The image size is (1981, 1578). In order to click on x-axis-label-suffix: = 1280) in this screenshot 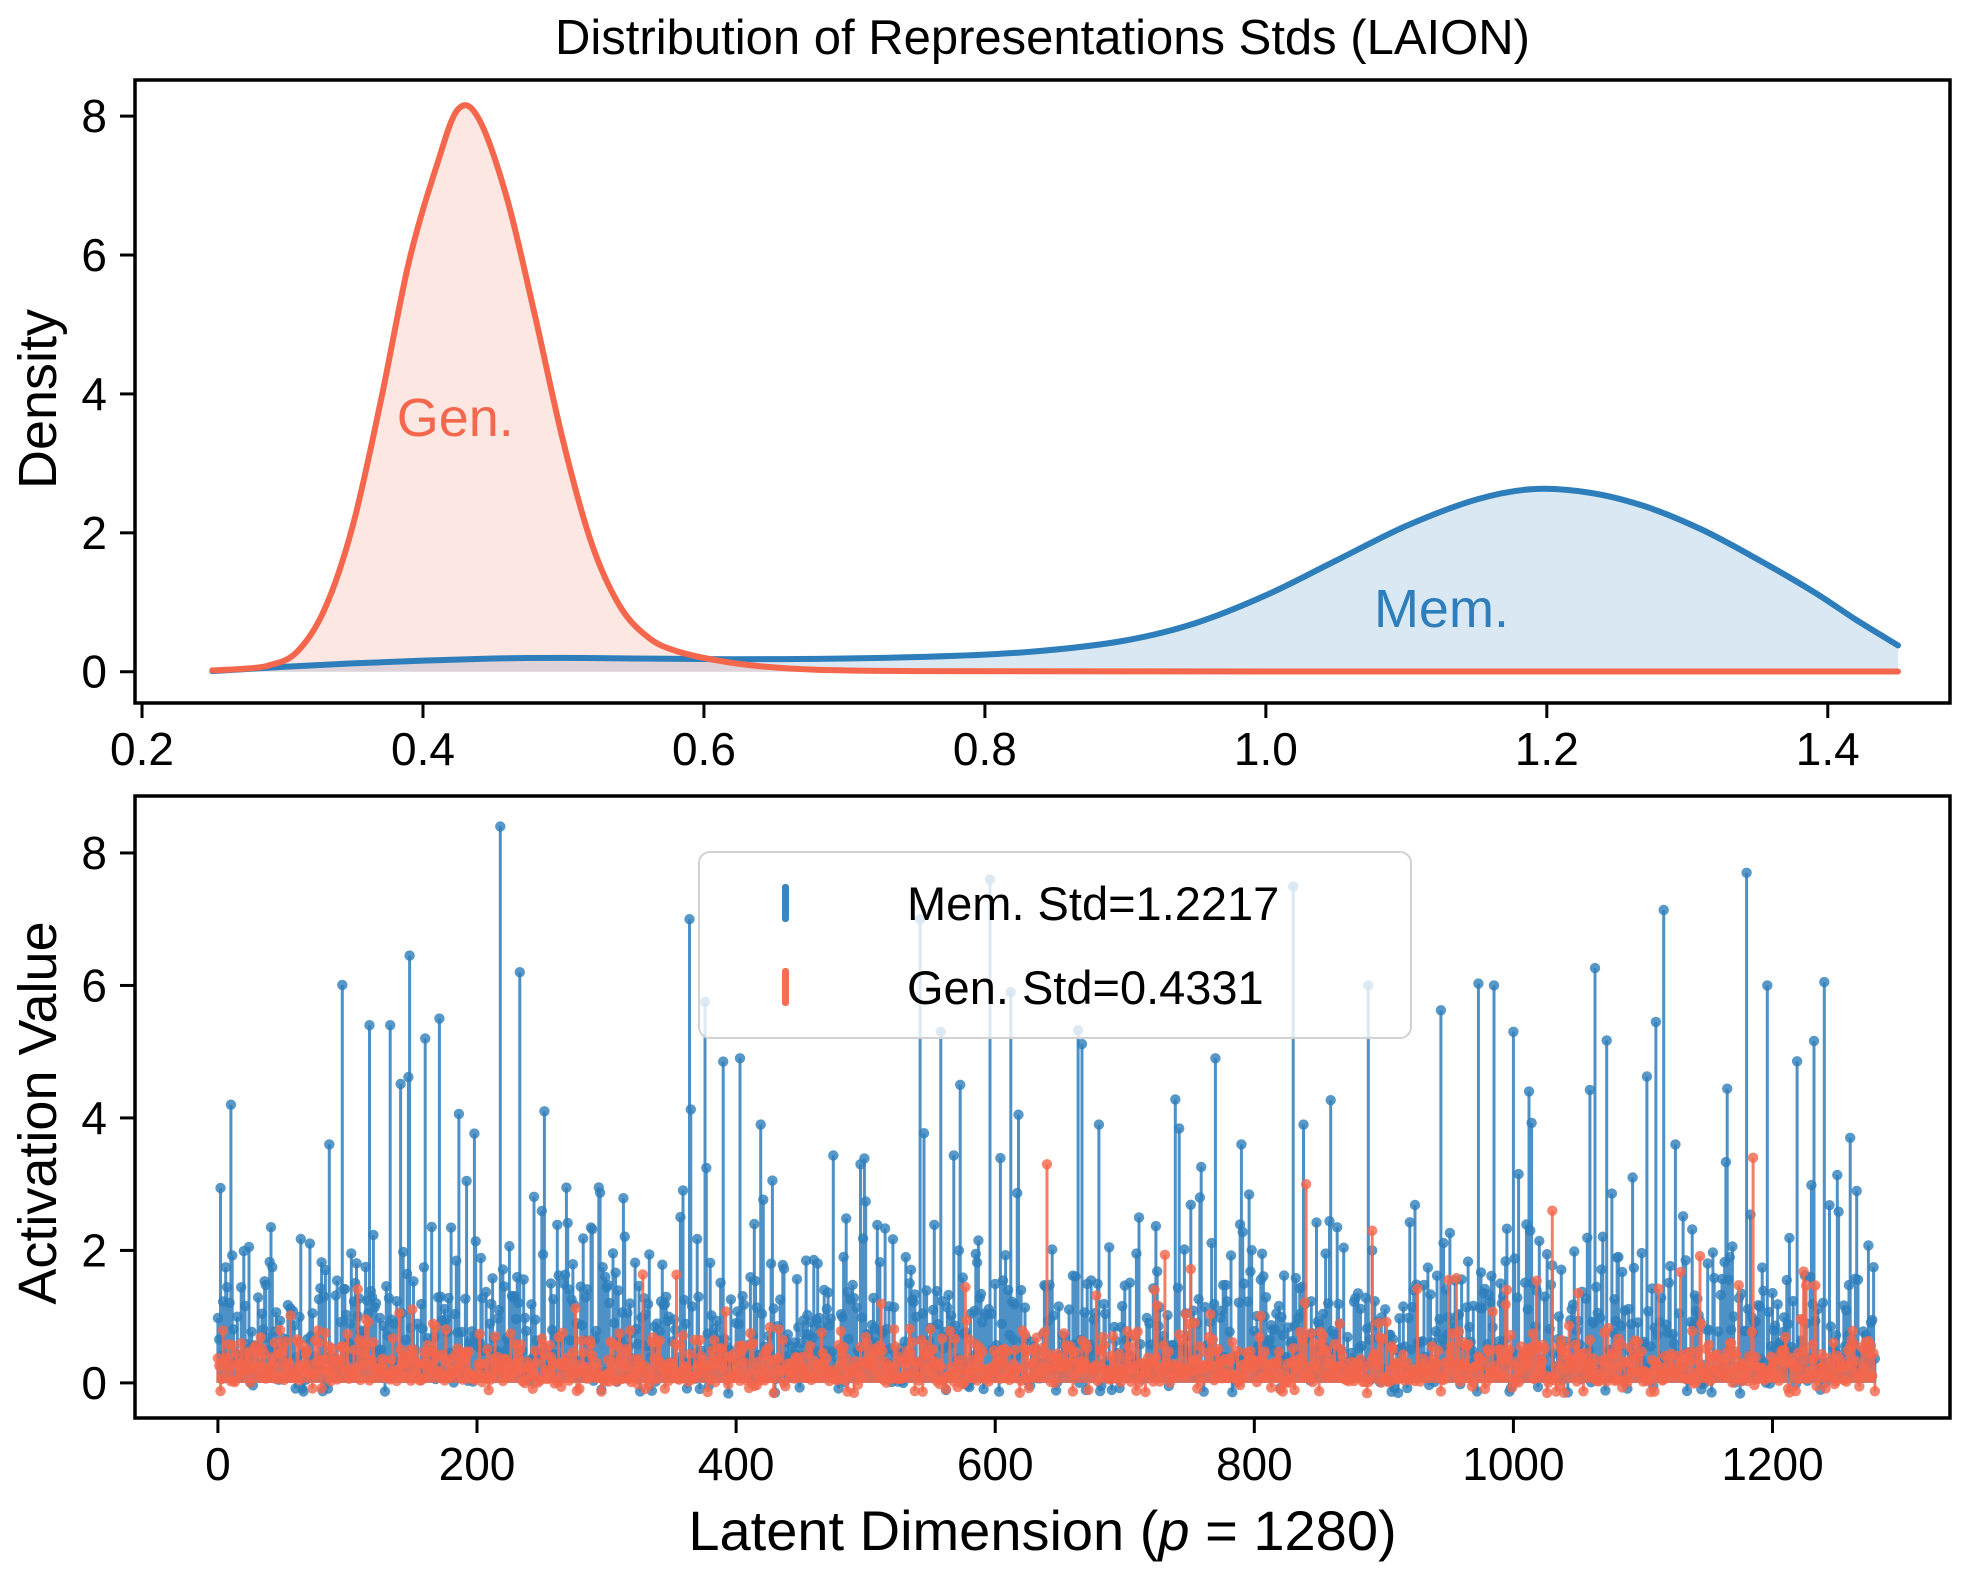, I will do `click(1293, 1530)`.